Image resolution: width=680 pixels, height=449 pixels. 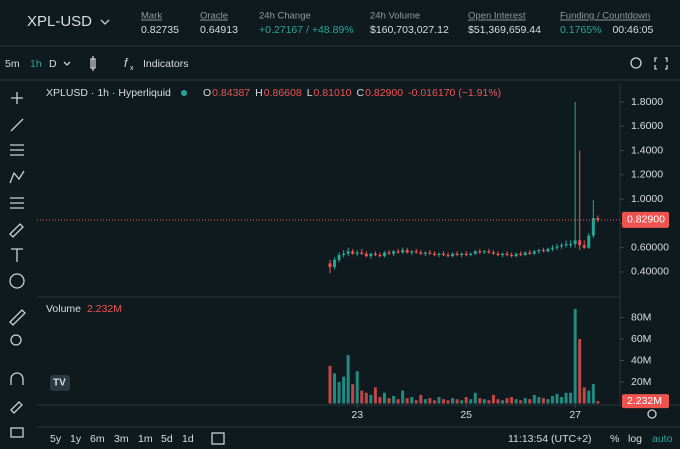 What do you see at coordinates (59, 21) in the screenshot?
I see `symbol: XPL-USD` at bounding box center [59, 21].